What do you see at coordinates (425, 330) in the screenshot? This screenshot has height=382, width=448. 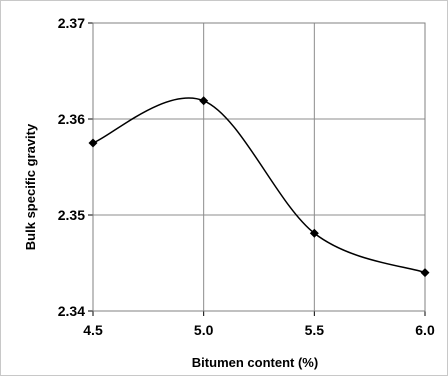 I see `x-tick-label: 6.0` at bounding box center [425, 330].